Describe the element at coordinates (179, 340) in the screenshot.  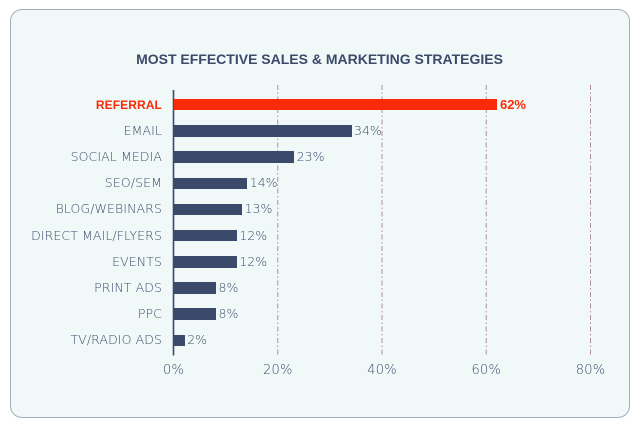
I see `bar-tv-radio-ads` at that location.